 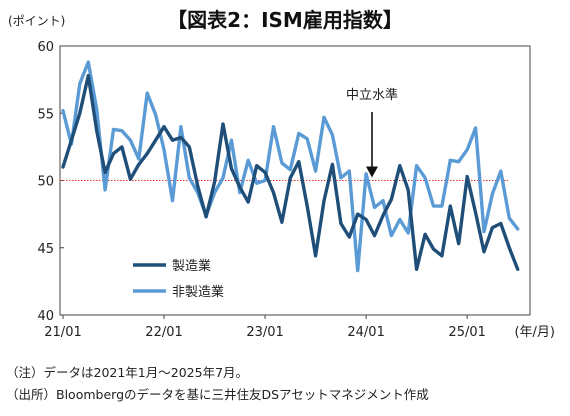 What do you see at coordinates (191, 266) in the screenshot?
I see `legend-label-manufacturing: 製造業` at bounding box center [191, 266].